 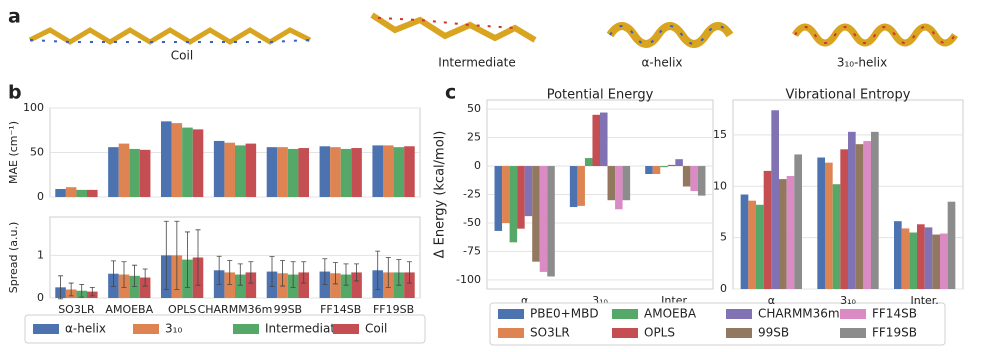 I want to click on y-axis-label: Spread (a.u.), so click(x=13, y=258).